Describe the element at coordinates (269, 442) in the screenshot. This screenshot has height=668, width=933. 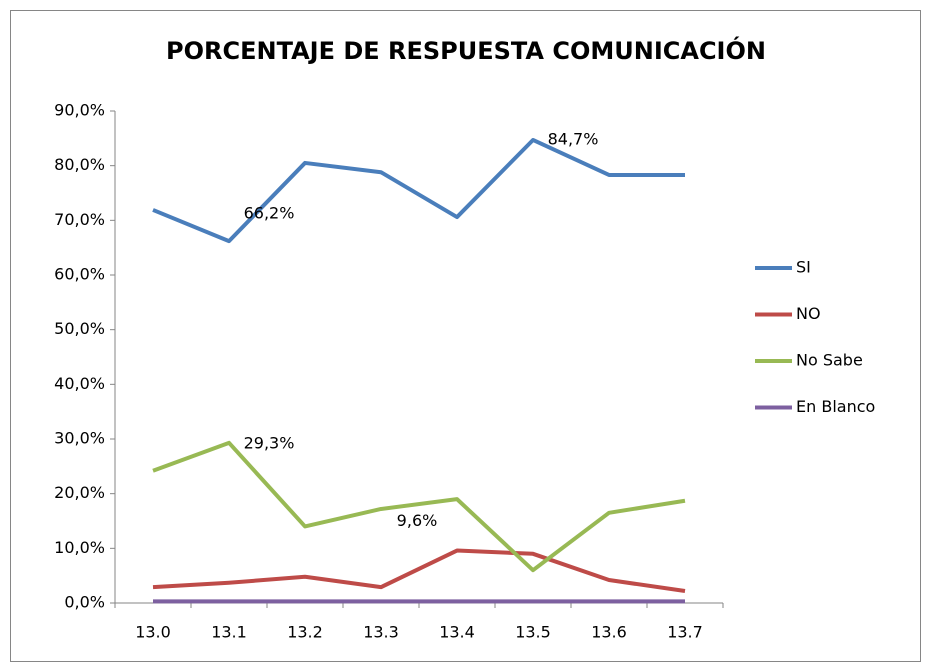
I see `data-label: 29,3%` at that location.